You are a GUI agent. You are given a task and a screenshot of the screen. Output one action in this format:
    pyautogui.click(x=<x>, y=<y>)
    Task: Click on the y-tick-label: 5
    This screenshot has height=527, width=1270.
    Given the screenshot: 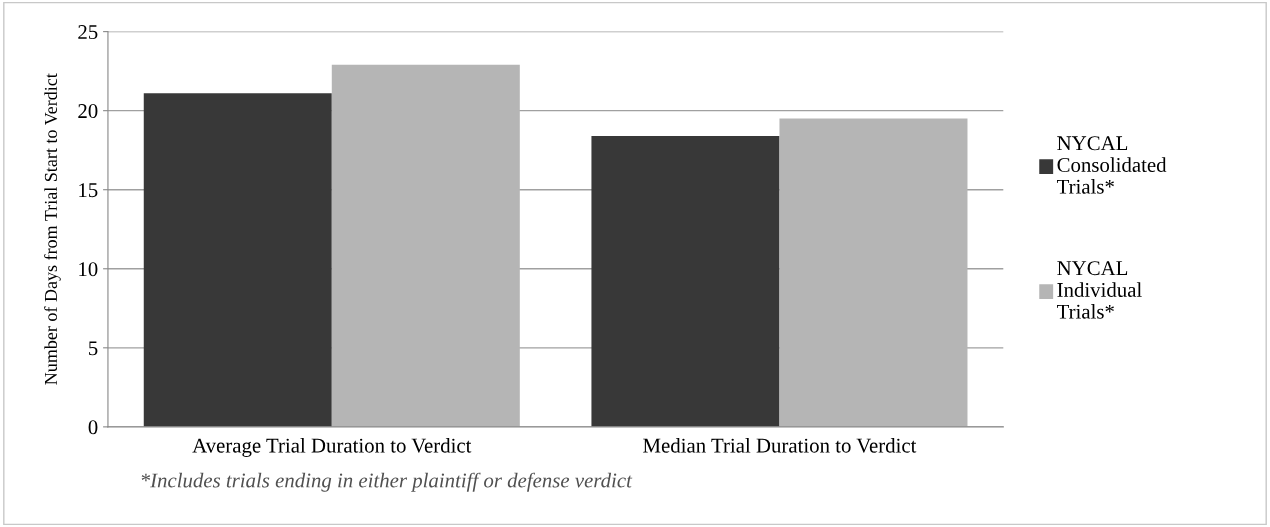 What is the action you would take?
    pyautogui.click(x=93, y=348)
    